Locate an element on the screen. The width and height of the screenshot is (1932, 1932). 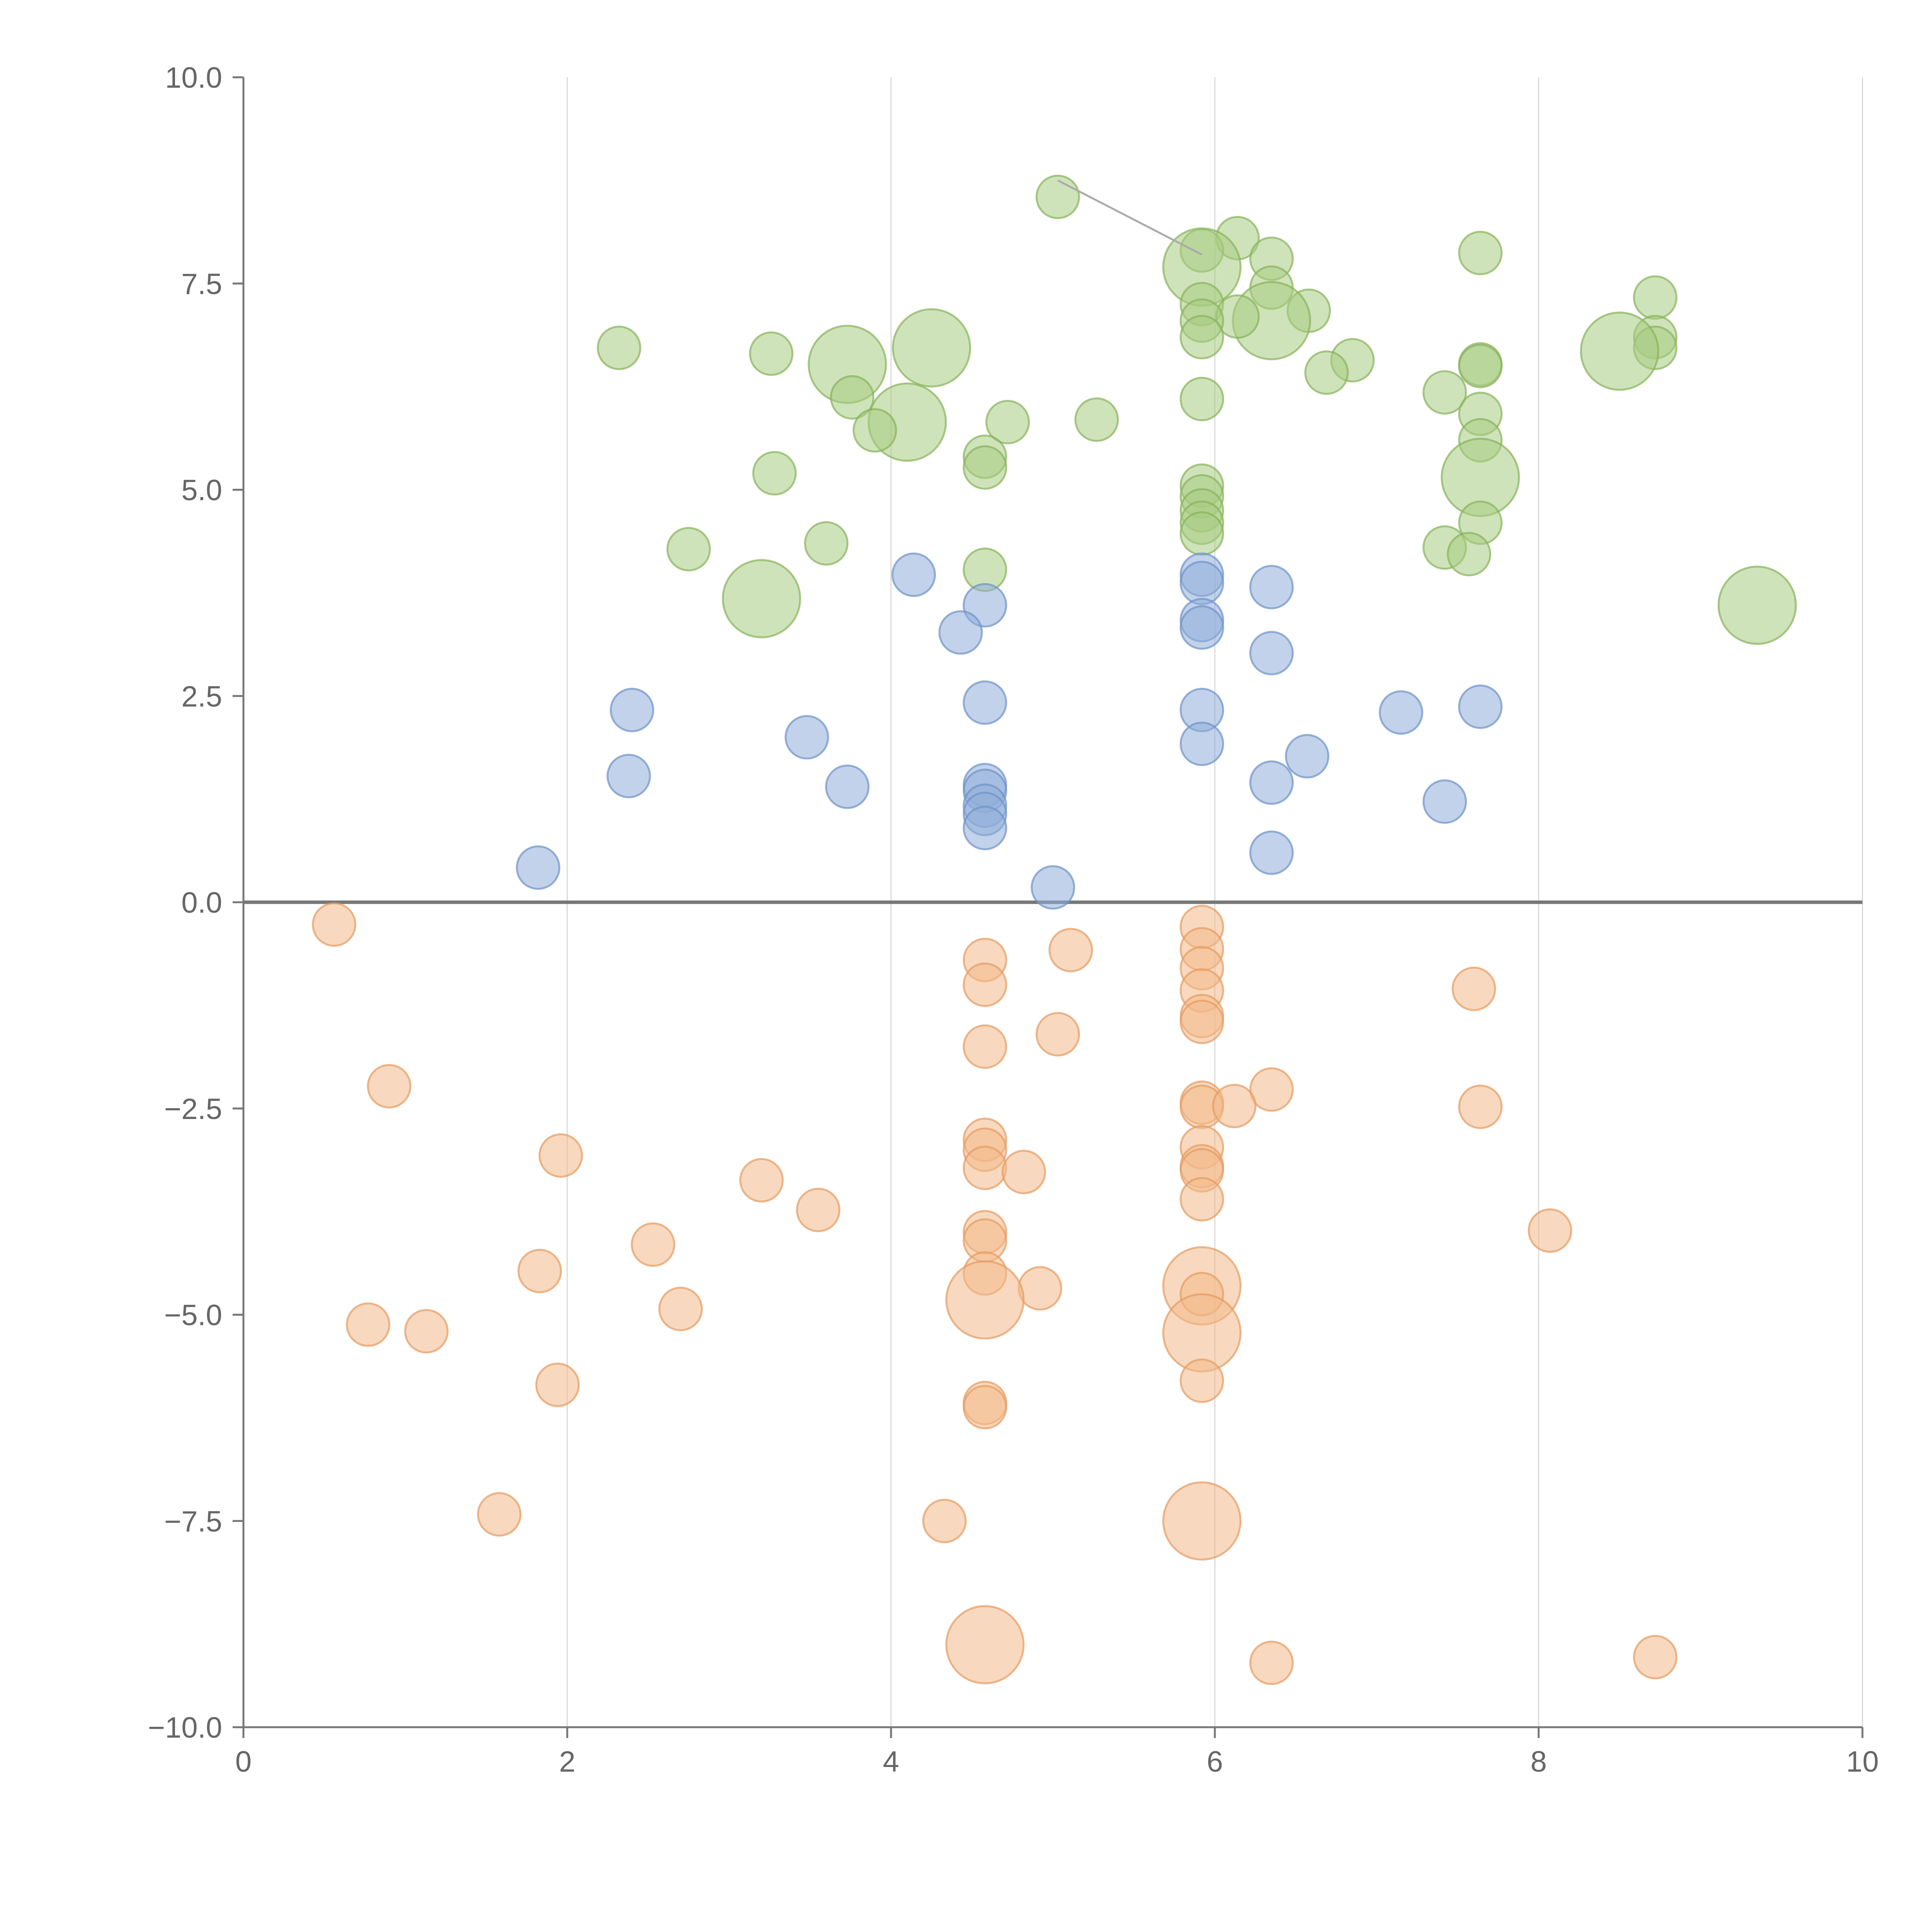
y-tick-label: 10.0 is located at coordinates (193, 78).